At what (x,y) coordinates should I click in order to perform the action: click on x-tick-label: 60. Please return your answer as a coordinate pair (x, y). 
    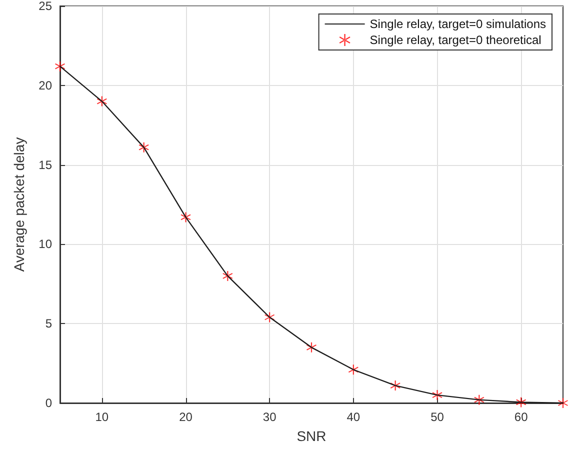
    Looking at the image, I should click on (521, 417).